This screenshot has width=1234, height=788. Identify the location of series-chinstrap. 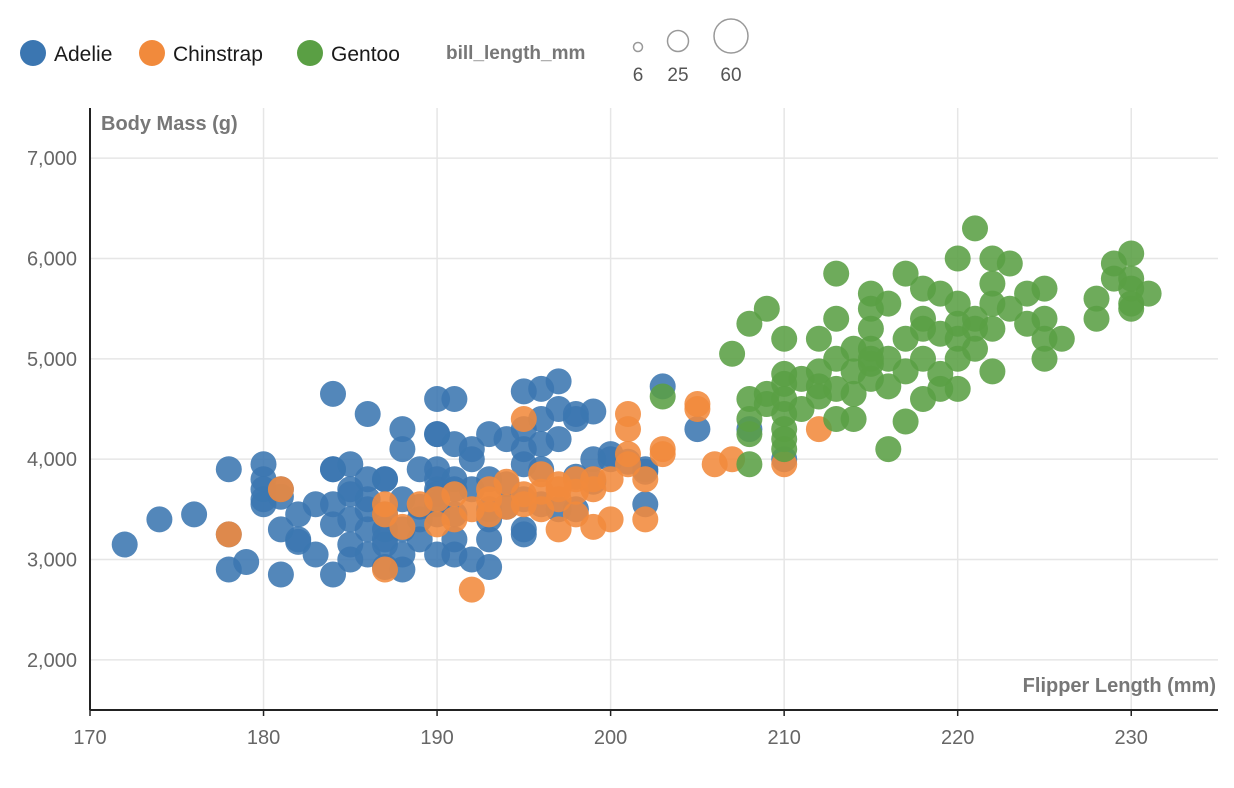
(523, 497).